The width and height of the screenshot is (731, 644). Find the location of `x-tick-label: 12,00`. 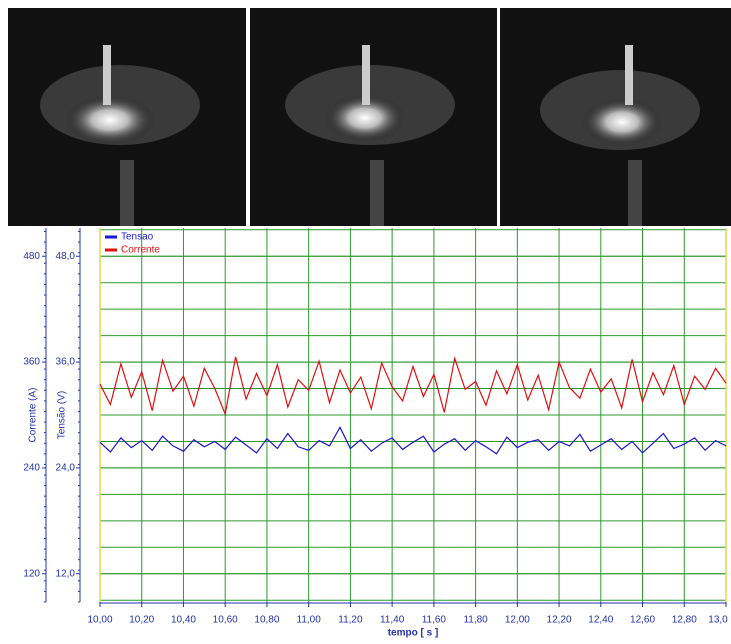

x-tick-label: 12,00 is located at coordinates (517, 620).